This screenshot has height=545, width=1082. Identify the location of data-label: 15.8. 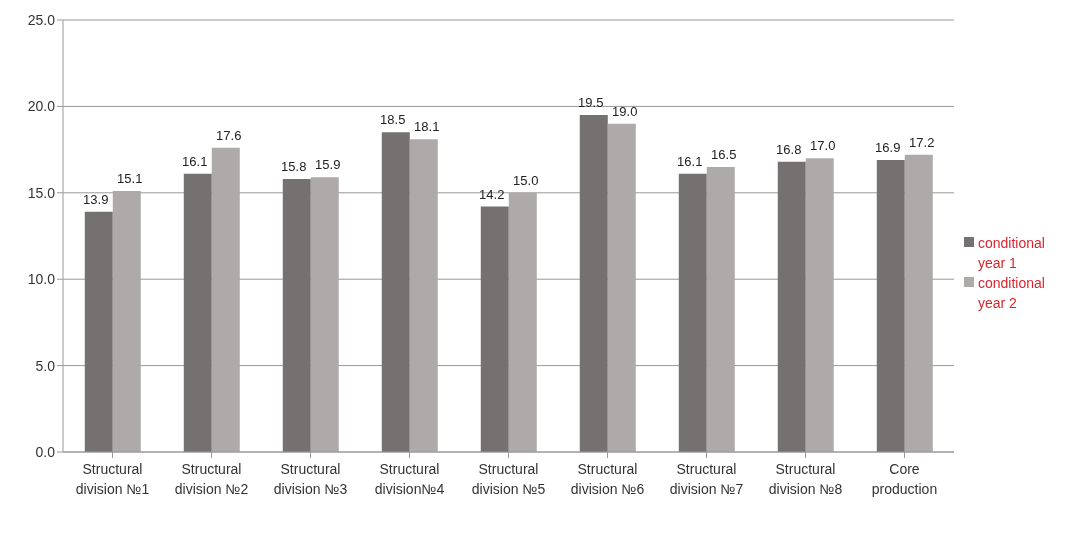
(294, 166).